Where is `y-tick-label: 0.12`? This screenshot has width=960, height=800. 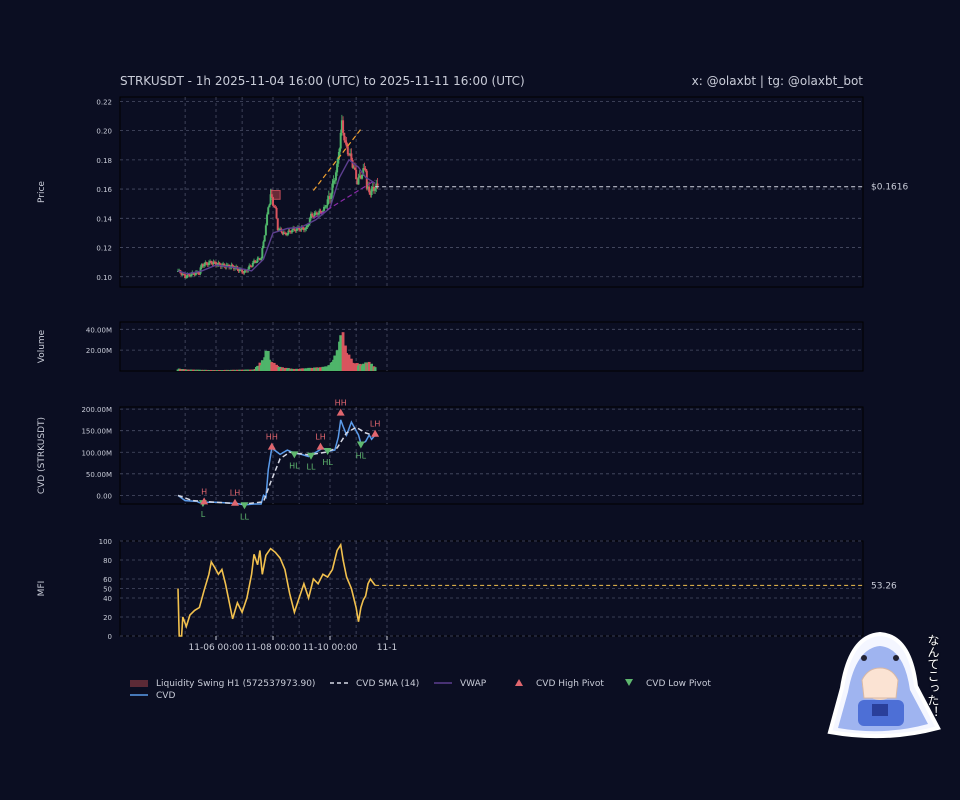 y-tick-label: 0.12 is located at coordinates (104, 249).